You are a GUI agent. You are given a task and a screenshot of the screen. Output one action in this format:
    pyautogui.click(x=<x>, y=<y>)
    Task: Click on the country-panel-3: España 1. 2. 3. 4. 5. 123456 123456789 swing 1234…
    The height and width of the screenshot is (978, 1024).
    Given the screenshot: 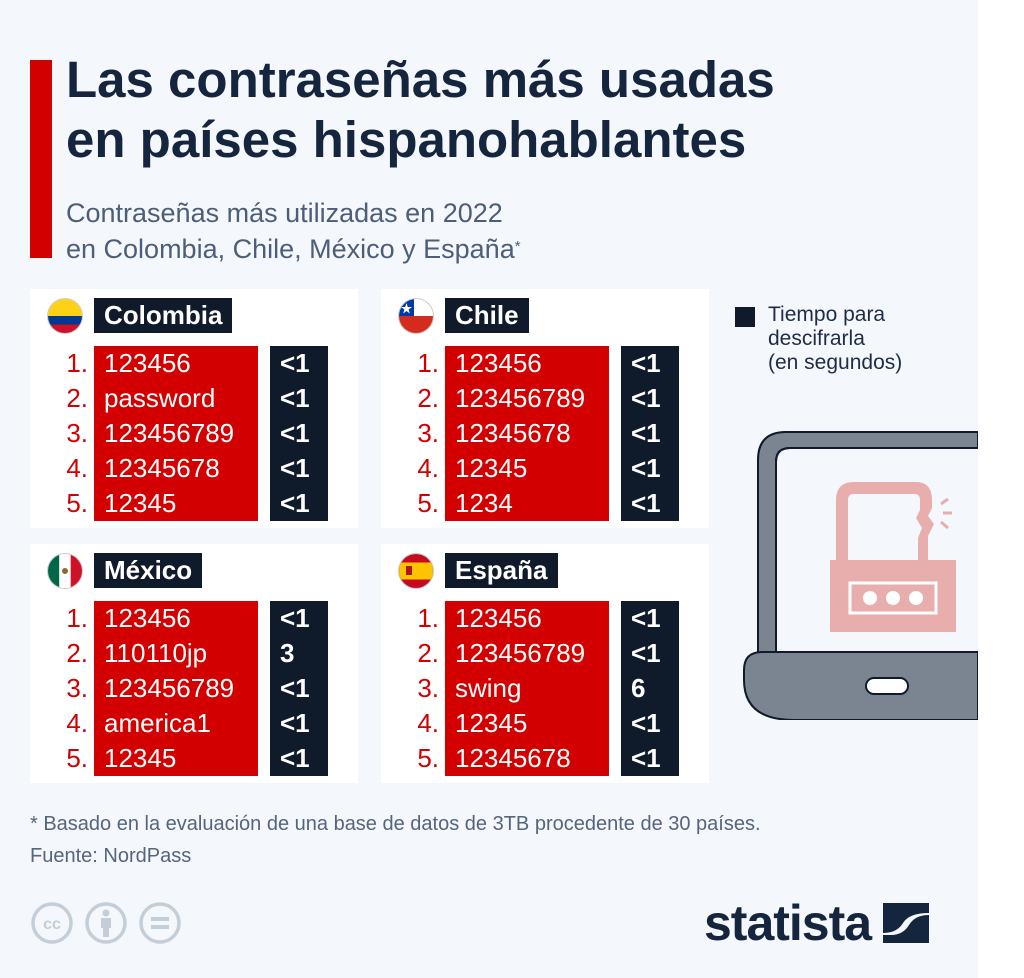 What is the action you would take?
    pyautogui.click(x=545, y=663)
    